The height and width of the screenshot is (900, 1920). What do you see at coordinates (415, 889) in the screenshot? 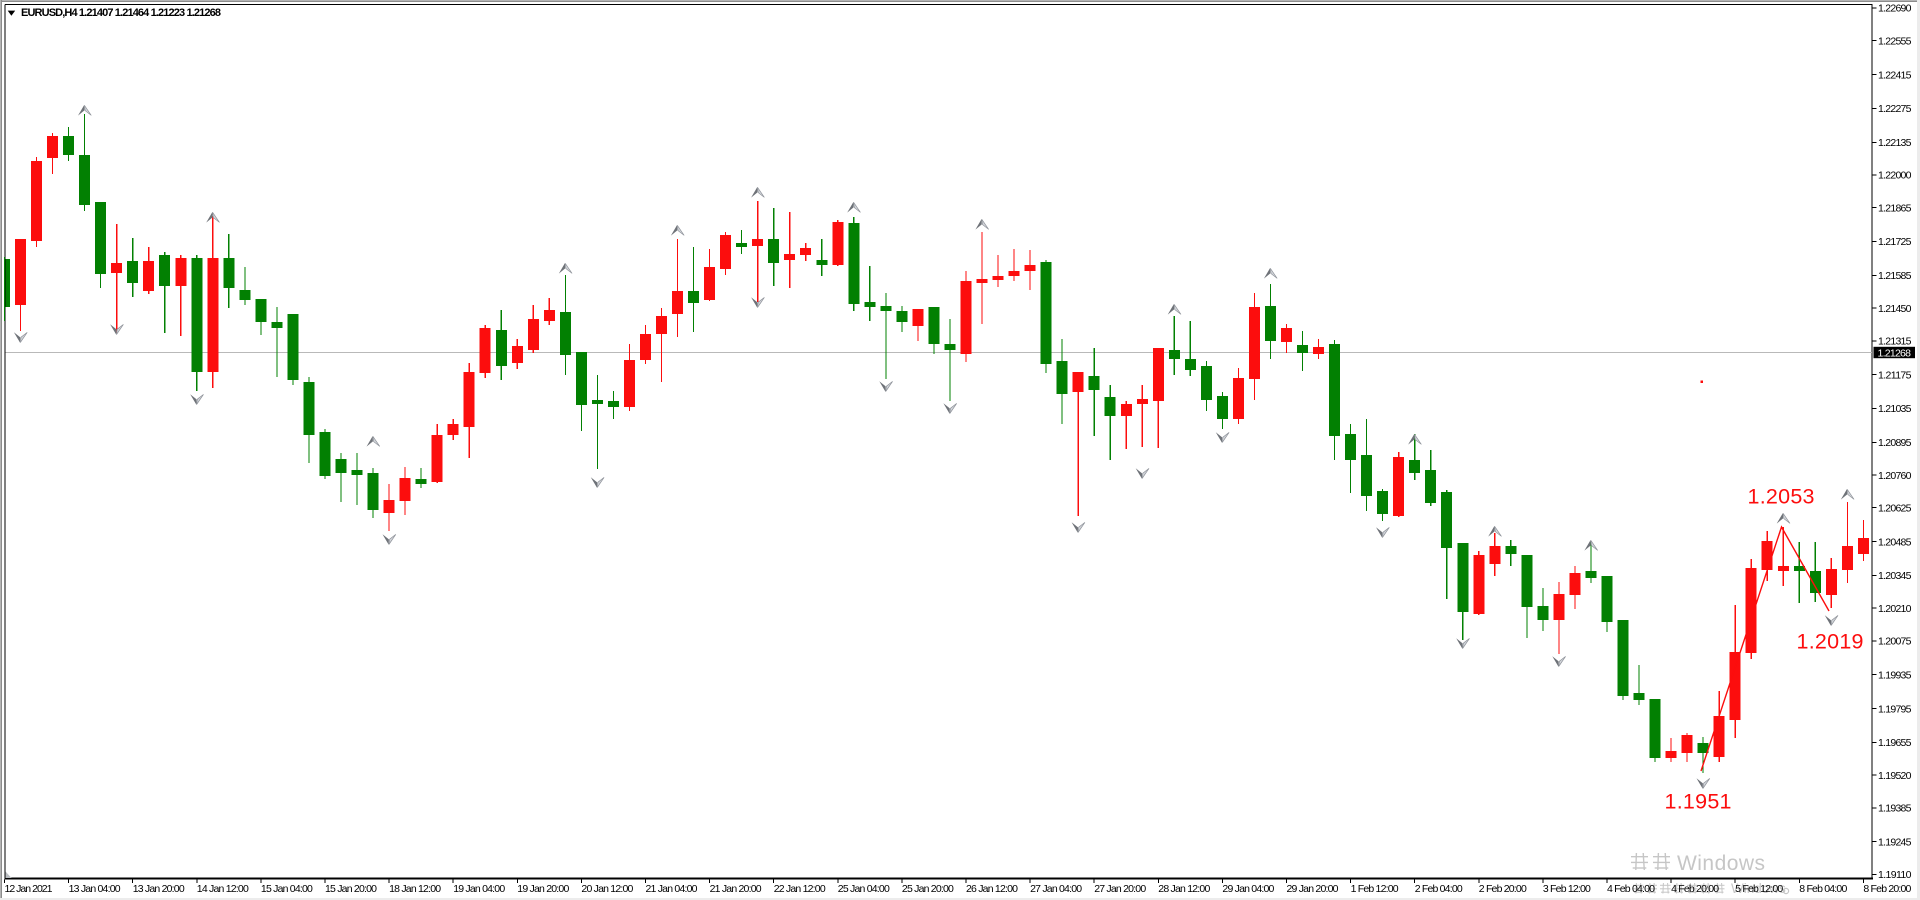
I see `svg-text: 18 Jan 12:00` at bounding box center [415, 889].